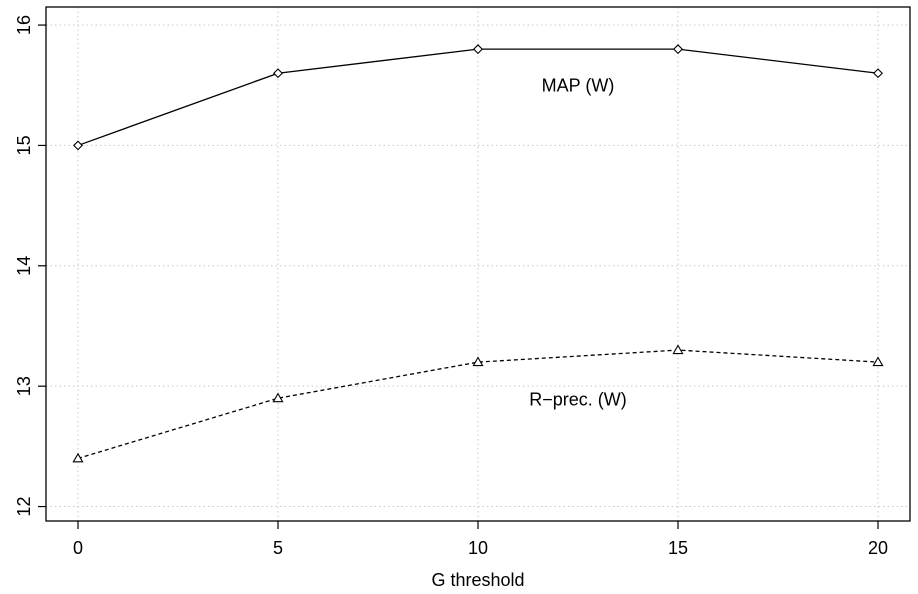 This screenshot has width=918, height=594. Describe the element at coordinates (24, 266) in the screenshot. I see `y-tick-label: 14` at that location.